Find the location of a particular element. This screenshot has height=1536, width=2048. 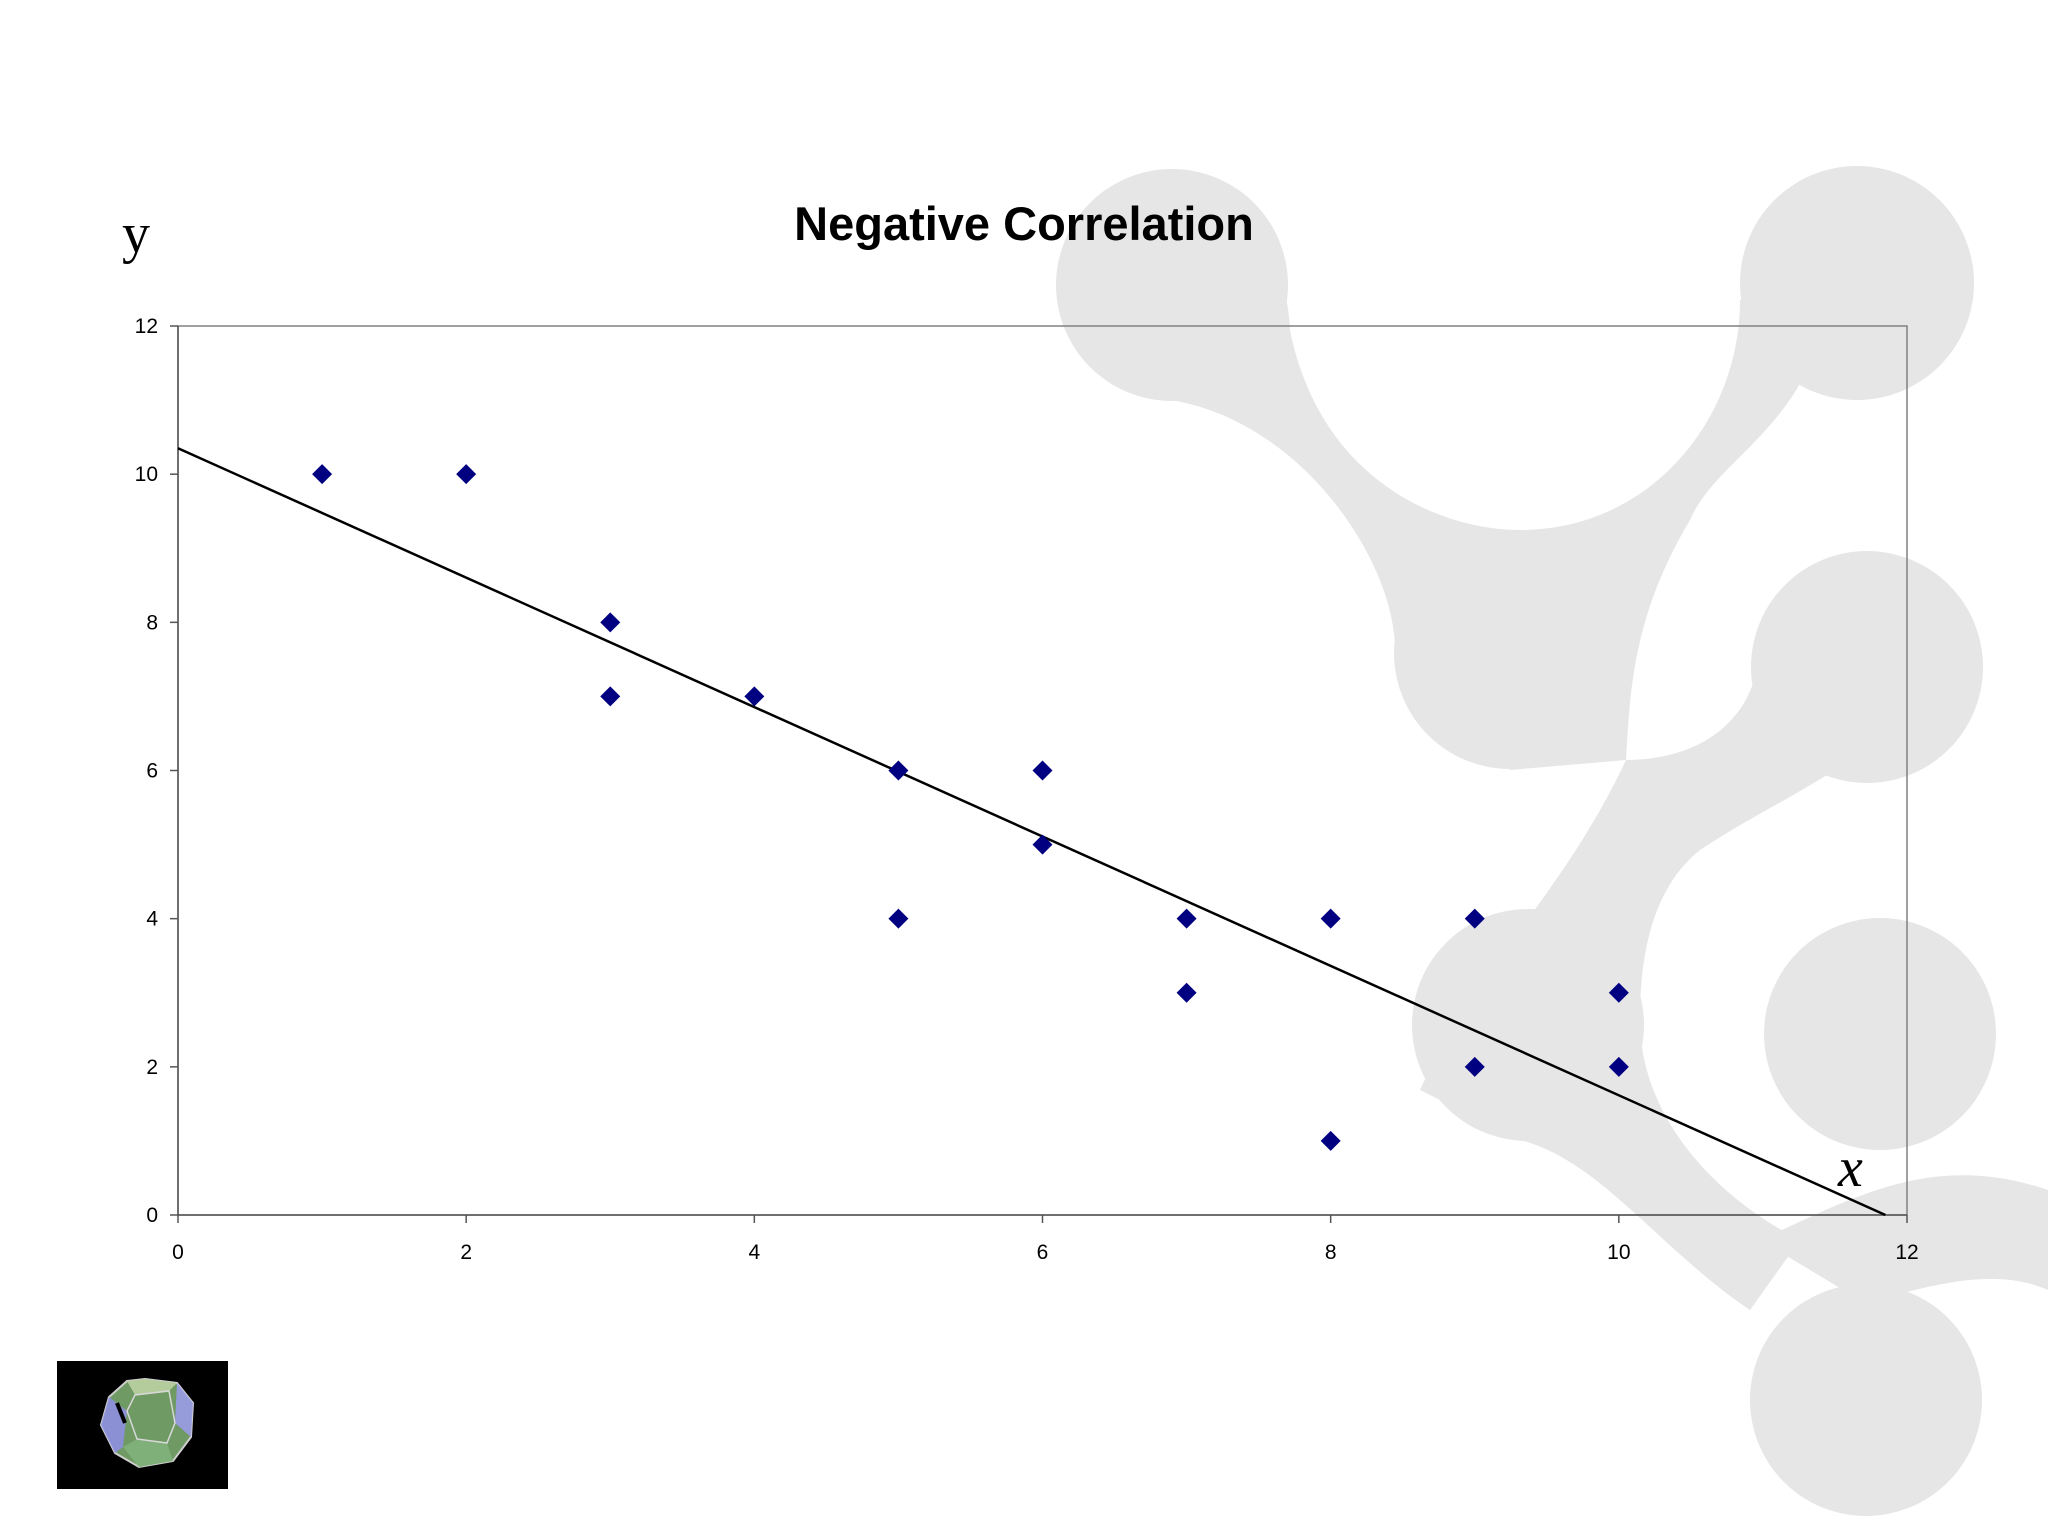

chart-title: Negative Correlation is located at coordinates (1024, 223).